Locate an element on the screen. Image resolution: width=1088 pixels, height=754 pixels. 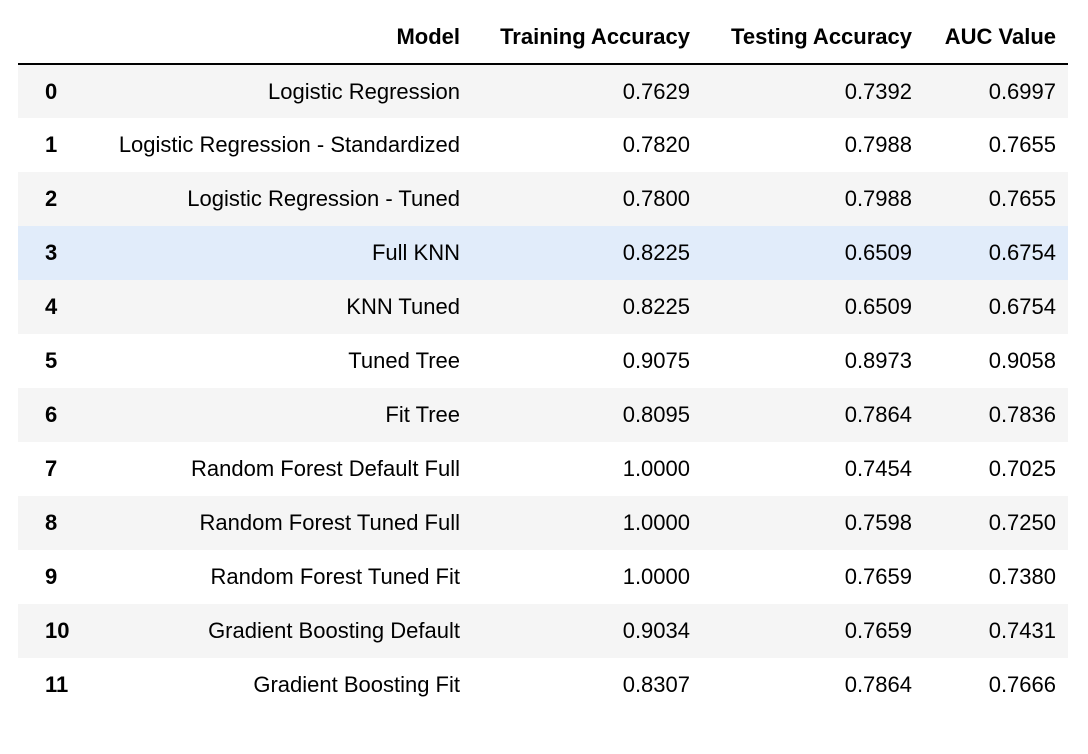
training-accuracy-cell: 0.7800 is located at coordinates (656, 198).